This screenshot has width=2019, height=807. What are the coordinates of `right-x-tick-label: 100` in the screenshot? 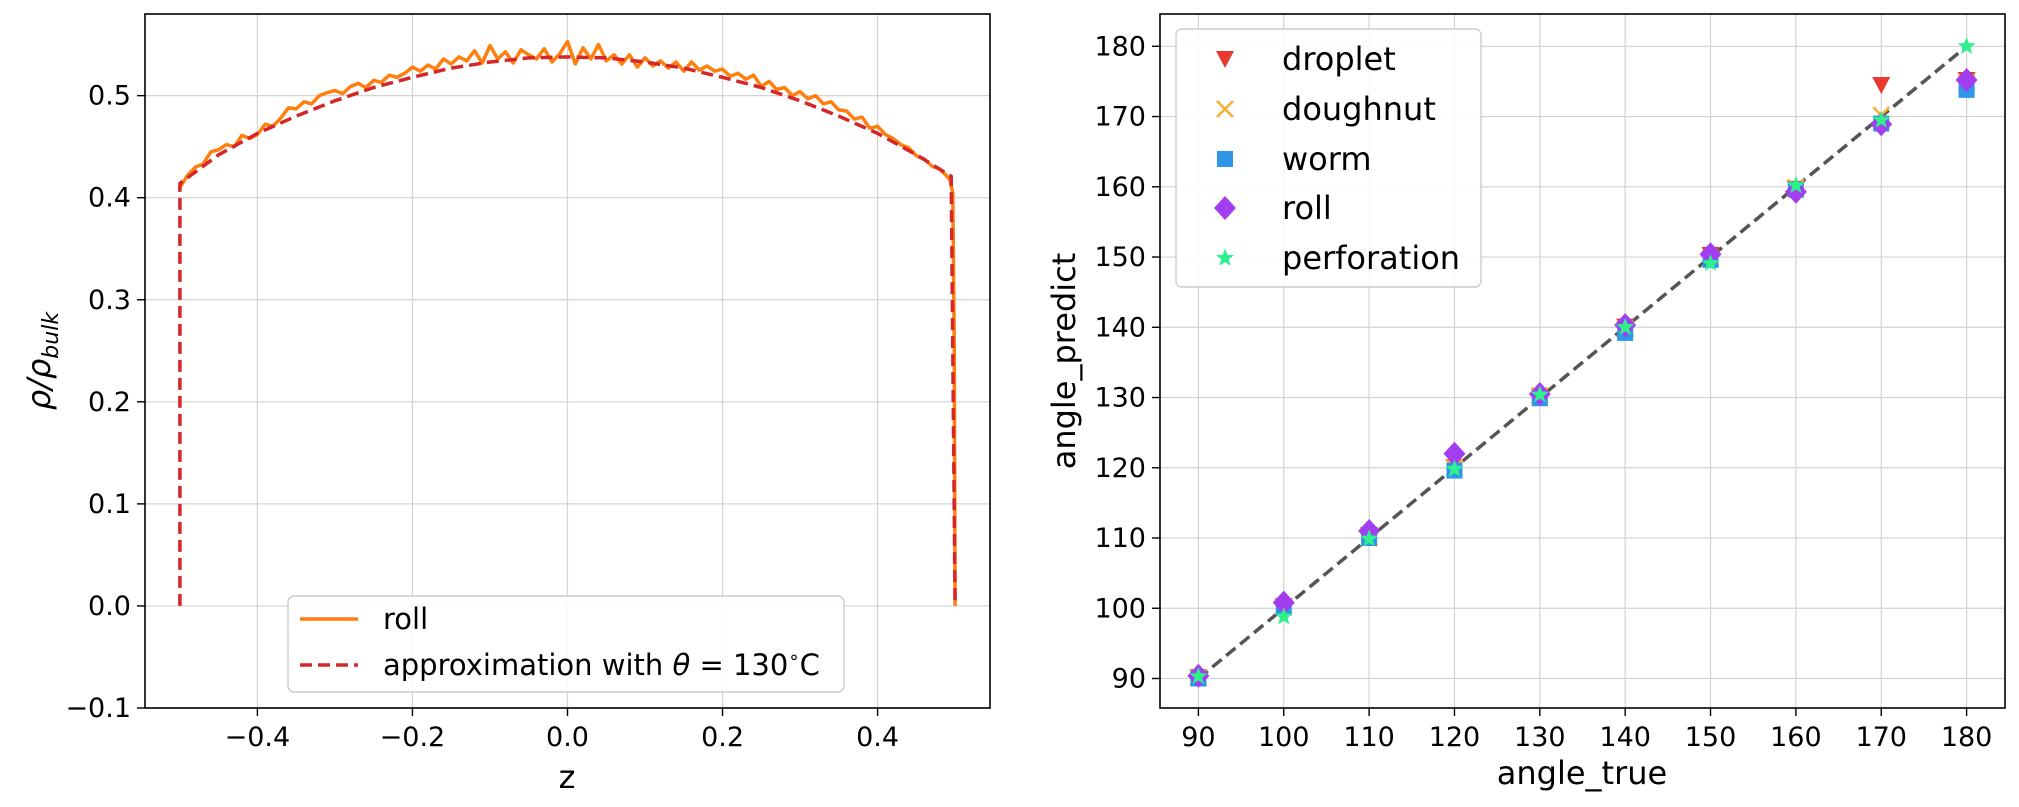 It's located at (1284, 737).